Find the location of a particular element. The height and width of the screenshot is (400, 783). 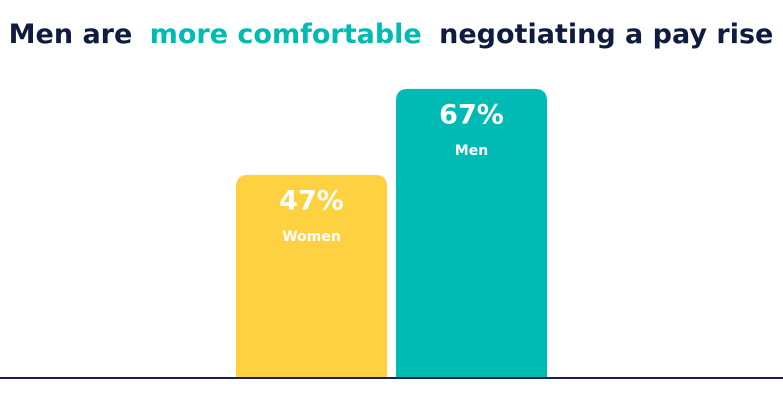

category-label: Women is located at coordinates (311, 237).